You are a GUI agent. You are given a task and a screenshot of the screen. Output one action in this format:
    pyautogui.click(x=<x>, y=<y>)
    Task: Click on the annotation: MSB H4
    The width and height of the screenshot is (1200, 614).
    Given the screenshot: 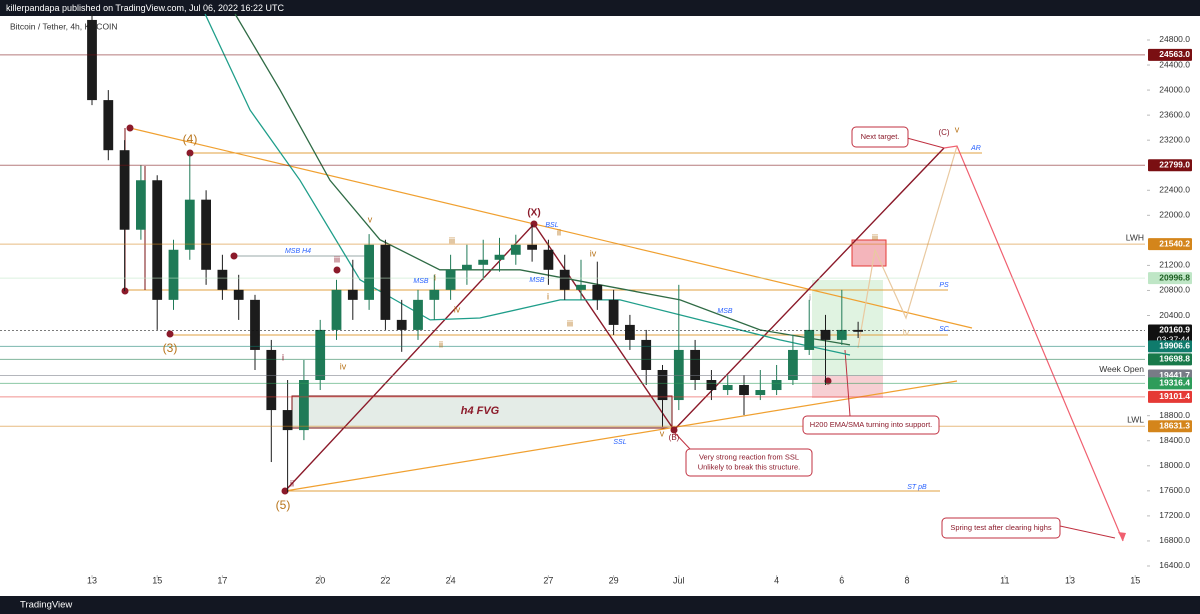 What is the action you would take?
    pyautogui.click(x=298, y=251)
    